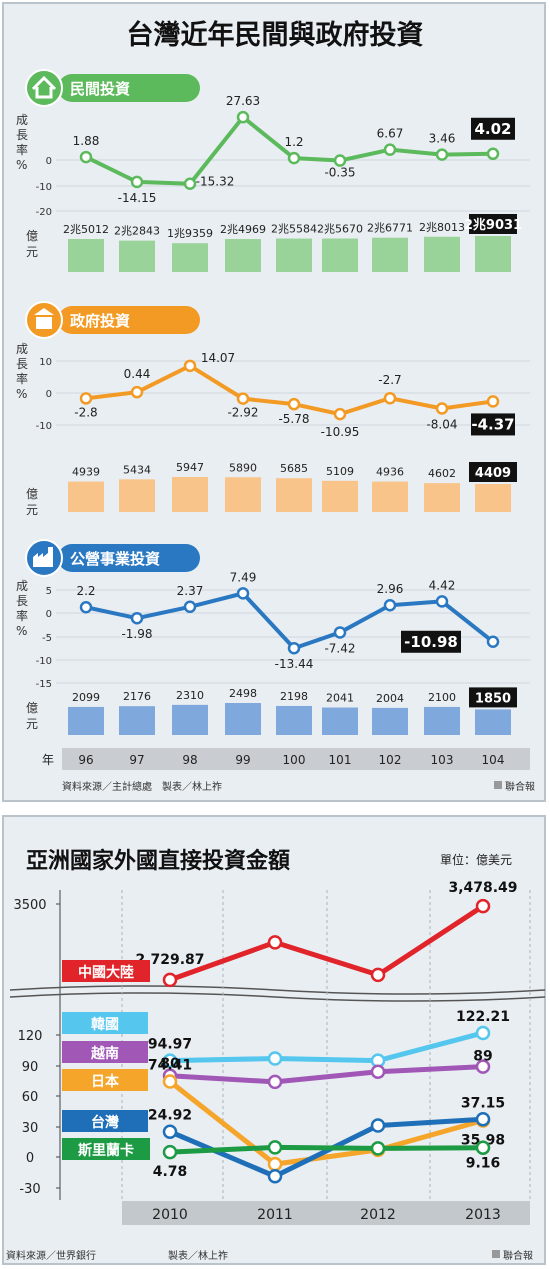 The height and width of the screenshot is (1269, 550). I want to click on series-icon-circle, so click(44, 88).